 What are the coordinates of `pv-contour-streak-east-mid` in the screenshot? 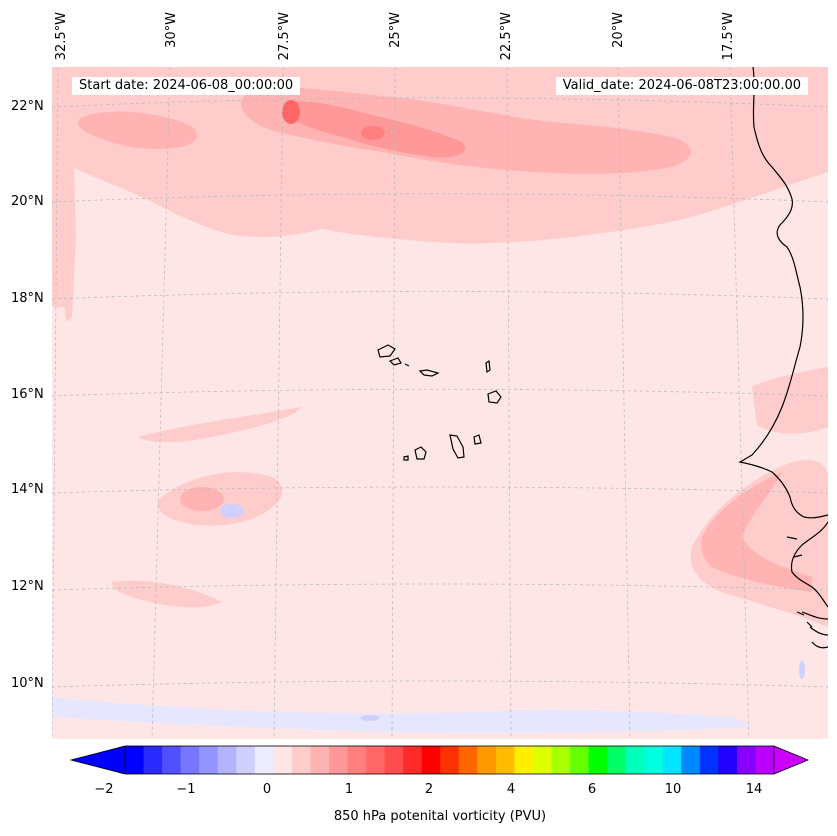 It's located at (790, 400).